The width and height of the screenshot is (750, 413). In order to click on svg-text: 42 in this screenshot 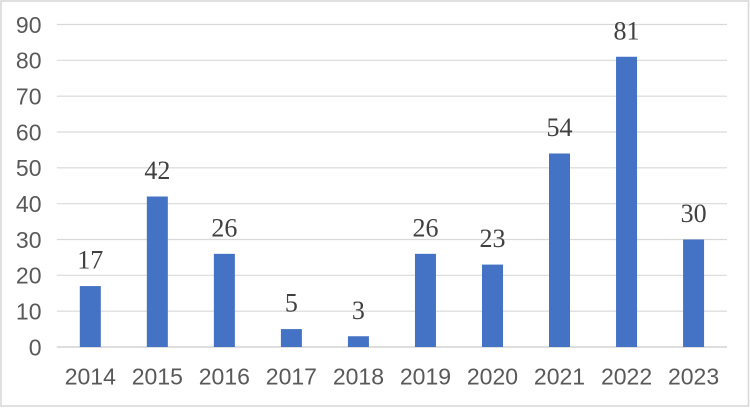, I will do `click(157, 170)`.